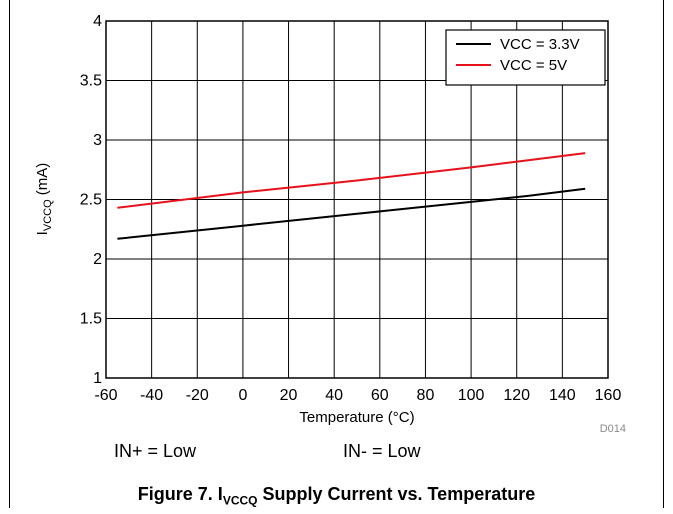 The image size is (673, 514). What do you see at coordinates (426, 395) in the screenshot?
I see `x-tick-label: 80` at bounding box center [426, 395].